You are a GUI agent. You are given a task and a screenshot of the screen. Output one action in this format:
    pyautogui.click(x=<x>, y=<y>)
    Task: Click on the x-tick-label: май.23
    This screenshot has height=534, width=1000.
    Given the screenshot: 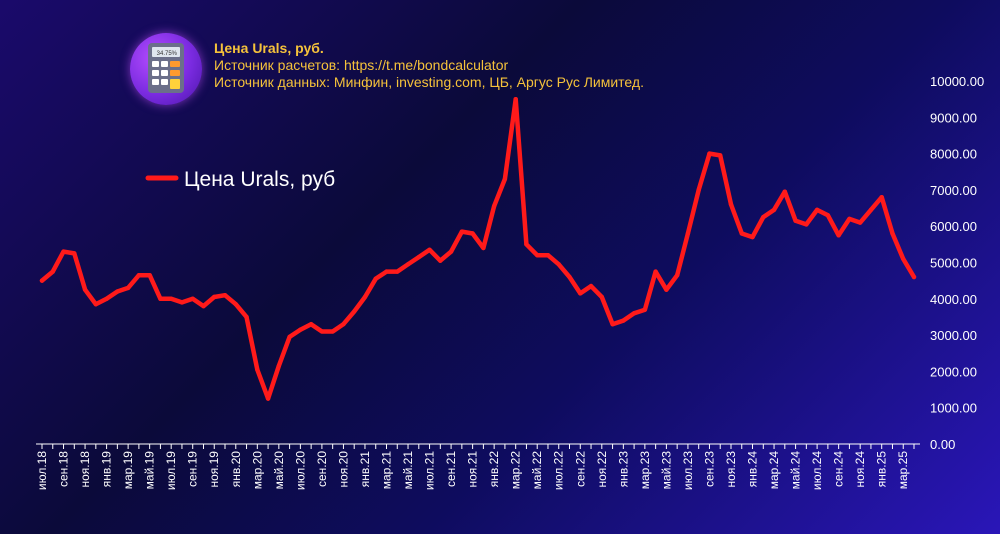 What is the action you would take?
    pyautogui.click(x=666, y=470)
    